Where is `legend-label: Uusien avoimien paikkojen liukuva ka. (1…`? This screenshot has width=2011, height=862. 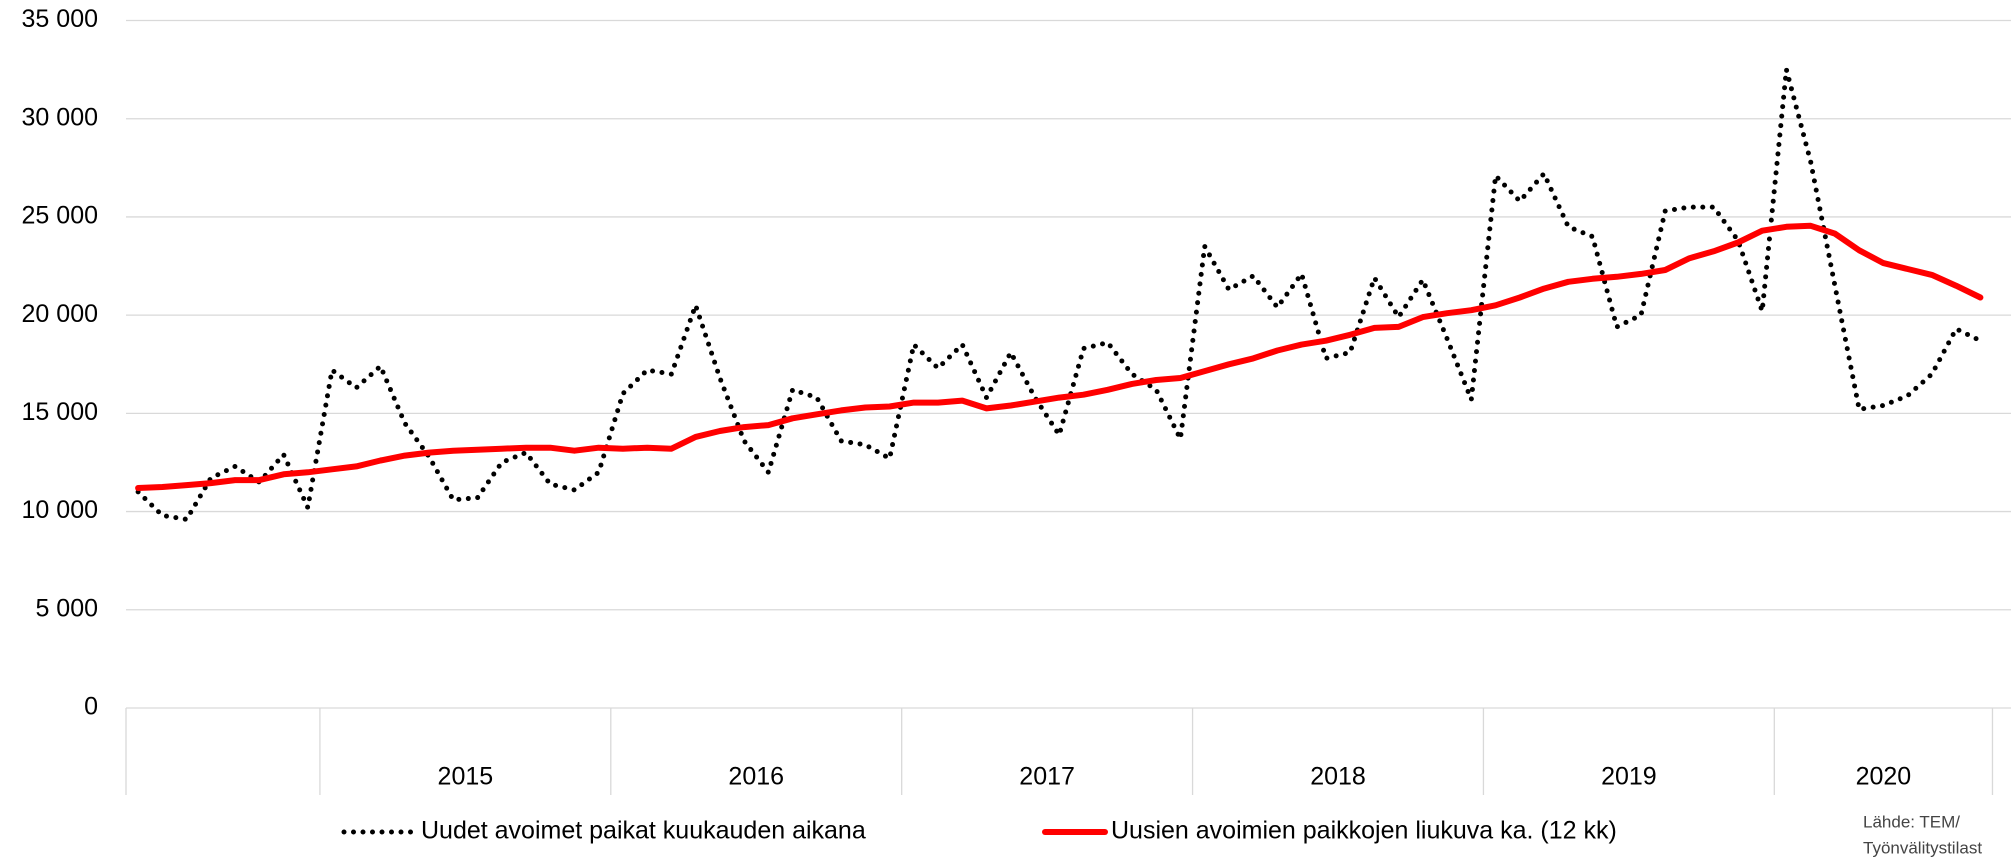
legend-label: Uusien avoimien paikkojen liukuva ka. (1… is located at coordinates (1364, 831).